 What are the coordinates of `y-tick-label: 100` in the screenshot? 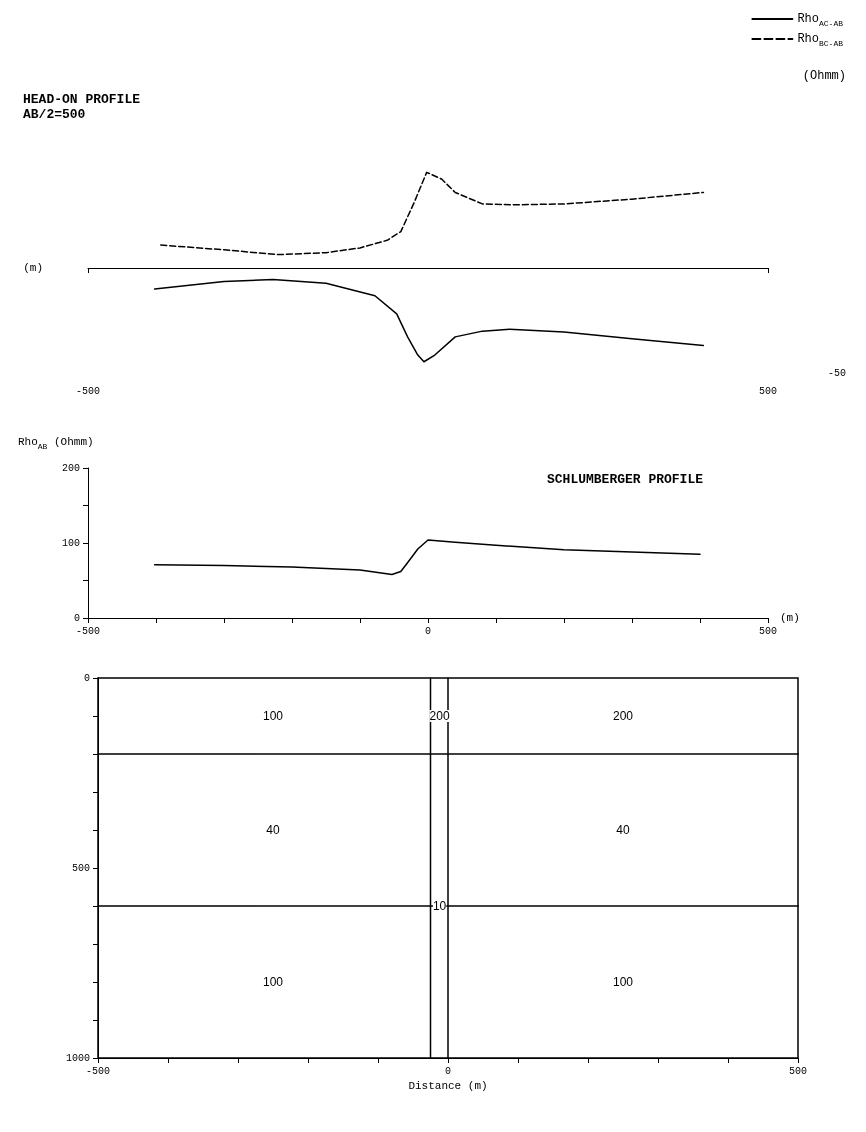 It's located at (70, 543).